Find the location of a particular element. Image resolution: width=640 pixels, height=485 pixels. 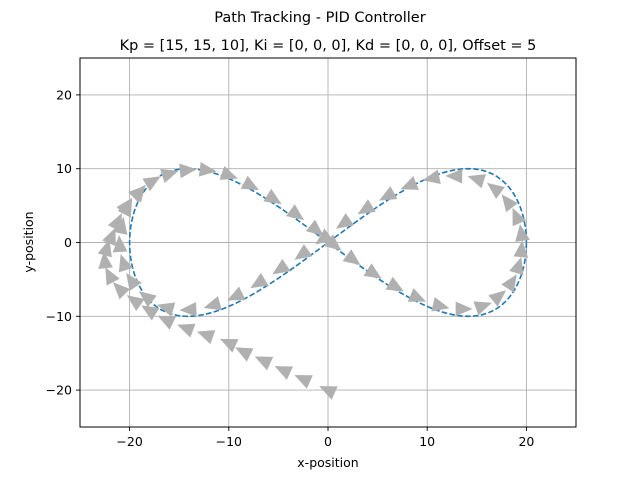

y-tick-label-2: 0 is located at coordinates (68, 242).